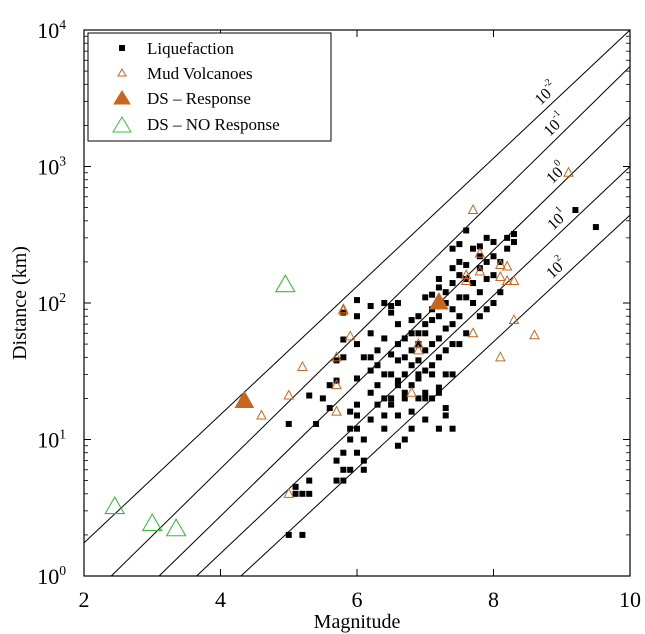 The width and height of the screenshot is (645, 634). Describe the element at coordinates (51, 30) in the screenshot. I see `y-tick-label-4: 10⁴` at that location.